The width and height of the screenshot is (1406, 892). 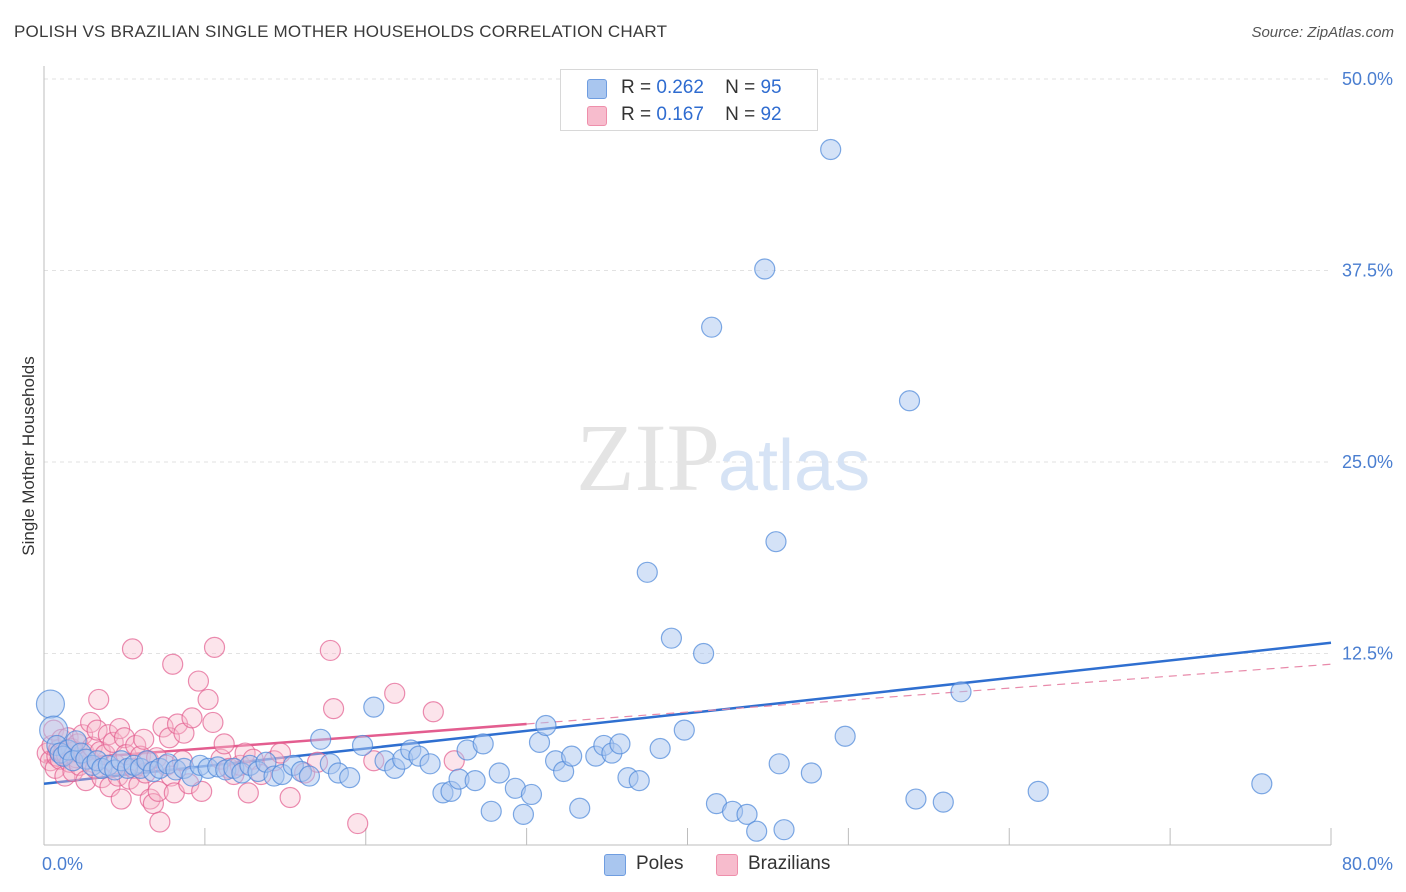 I want to click on legend-text-poles: R = 0.262 N = 95, so click(x=701, y=88).